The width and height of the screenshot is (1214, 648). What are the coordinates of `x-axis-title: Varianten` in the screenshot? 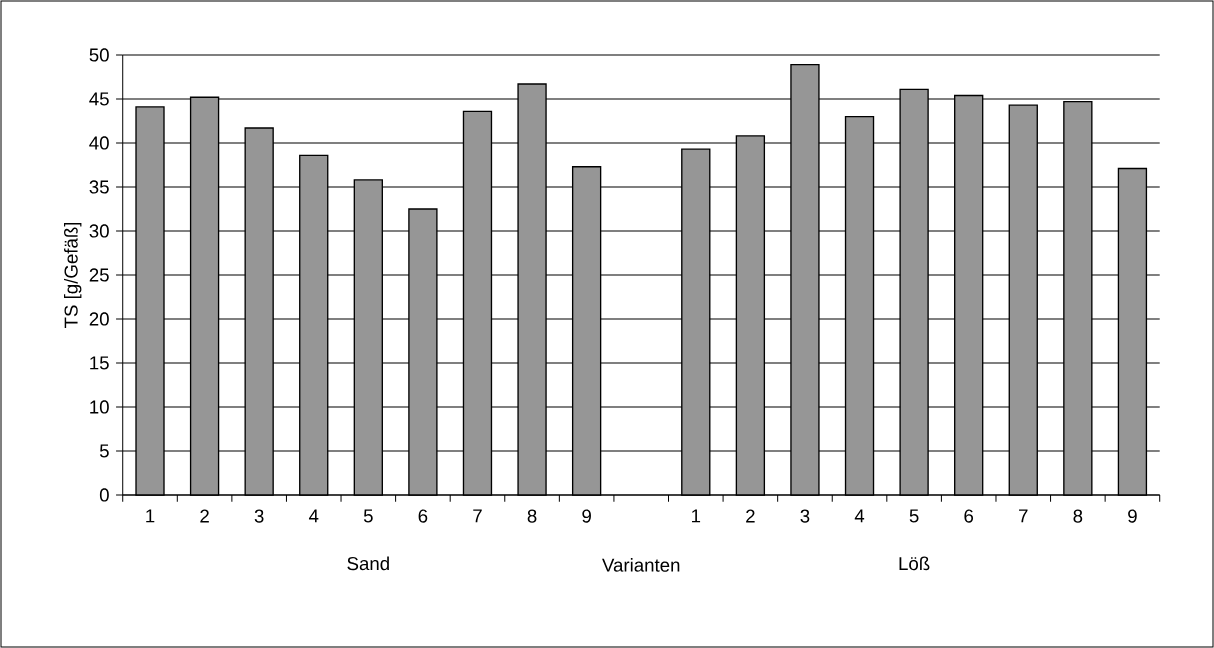 It's located at (641, 565).